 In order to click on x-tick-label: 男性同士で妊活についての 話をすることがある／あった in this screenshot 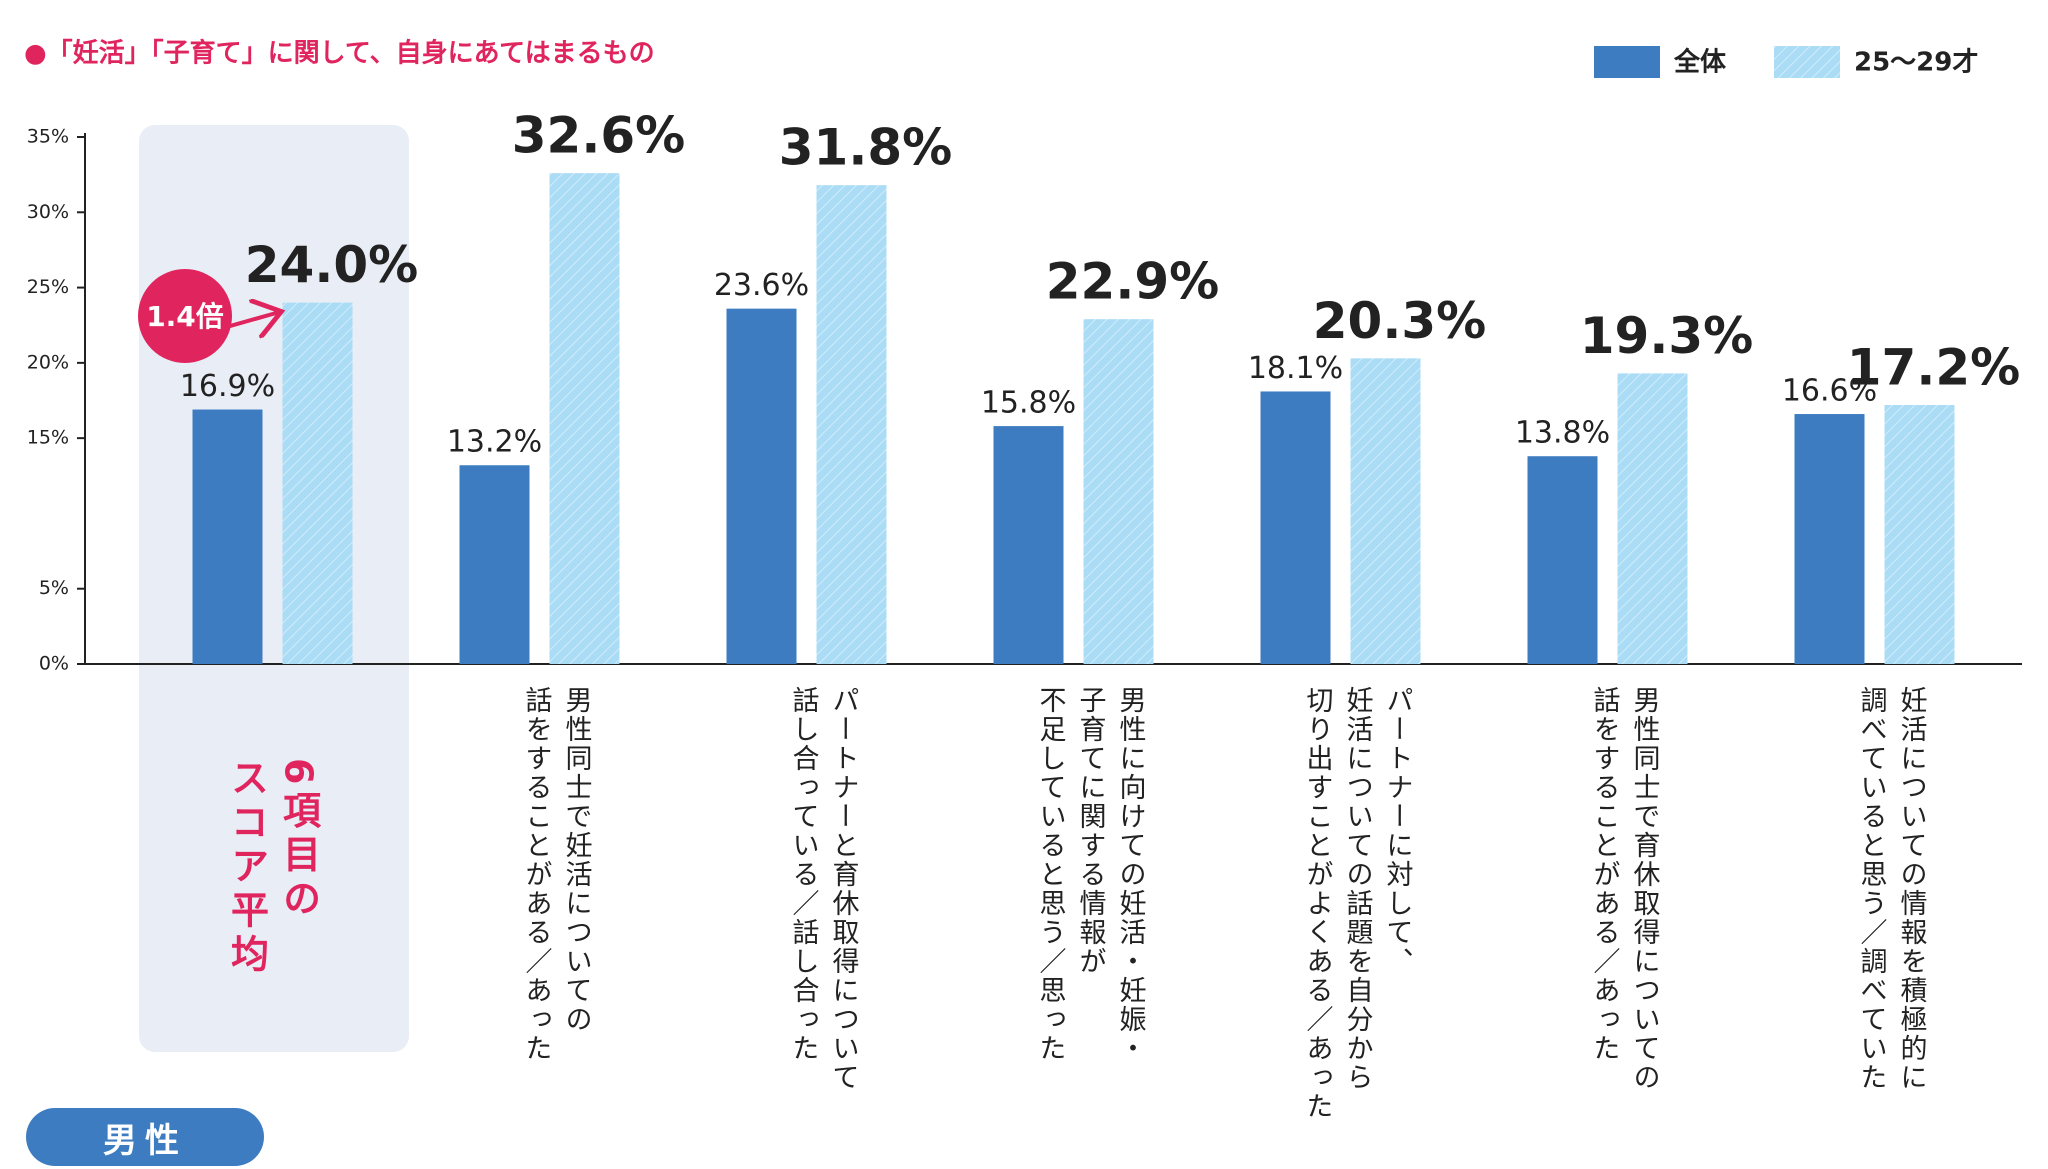, I will do `click(556, 874)`.